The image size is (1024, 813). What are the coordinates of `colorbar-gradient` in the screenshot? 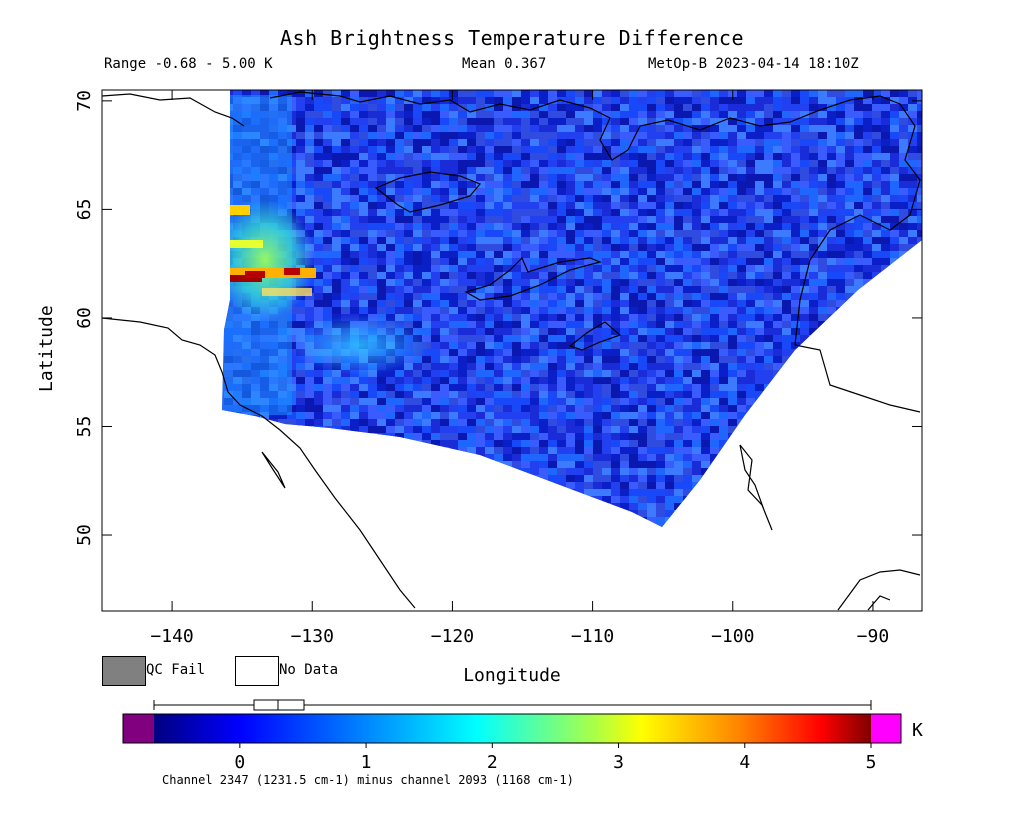 It's located at (512, 728).